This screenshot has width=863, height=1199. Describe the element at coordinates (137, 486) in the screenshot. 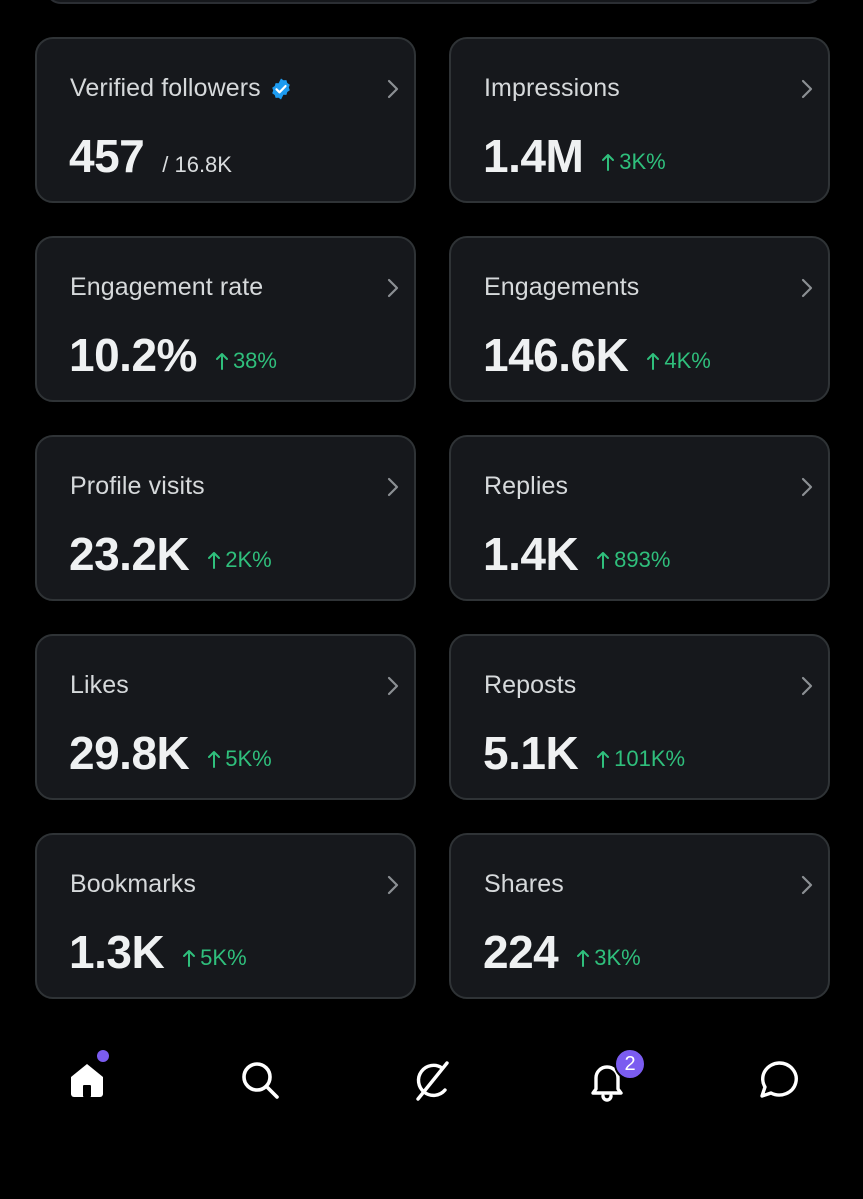

I see `card-label: Profile visits` at that location.